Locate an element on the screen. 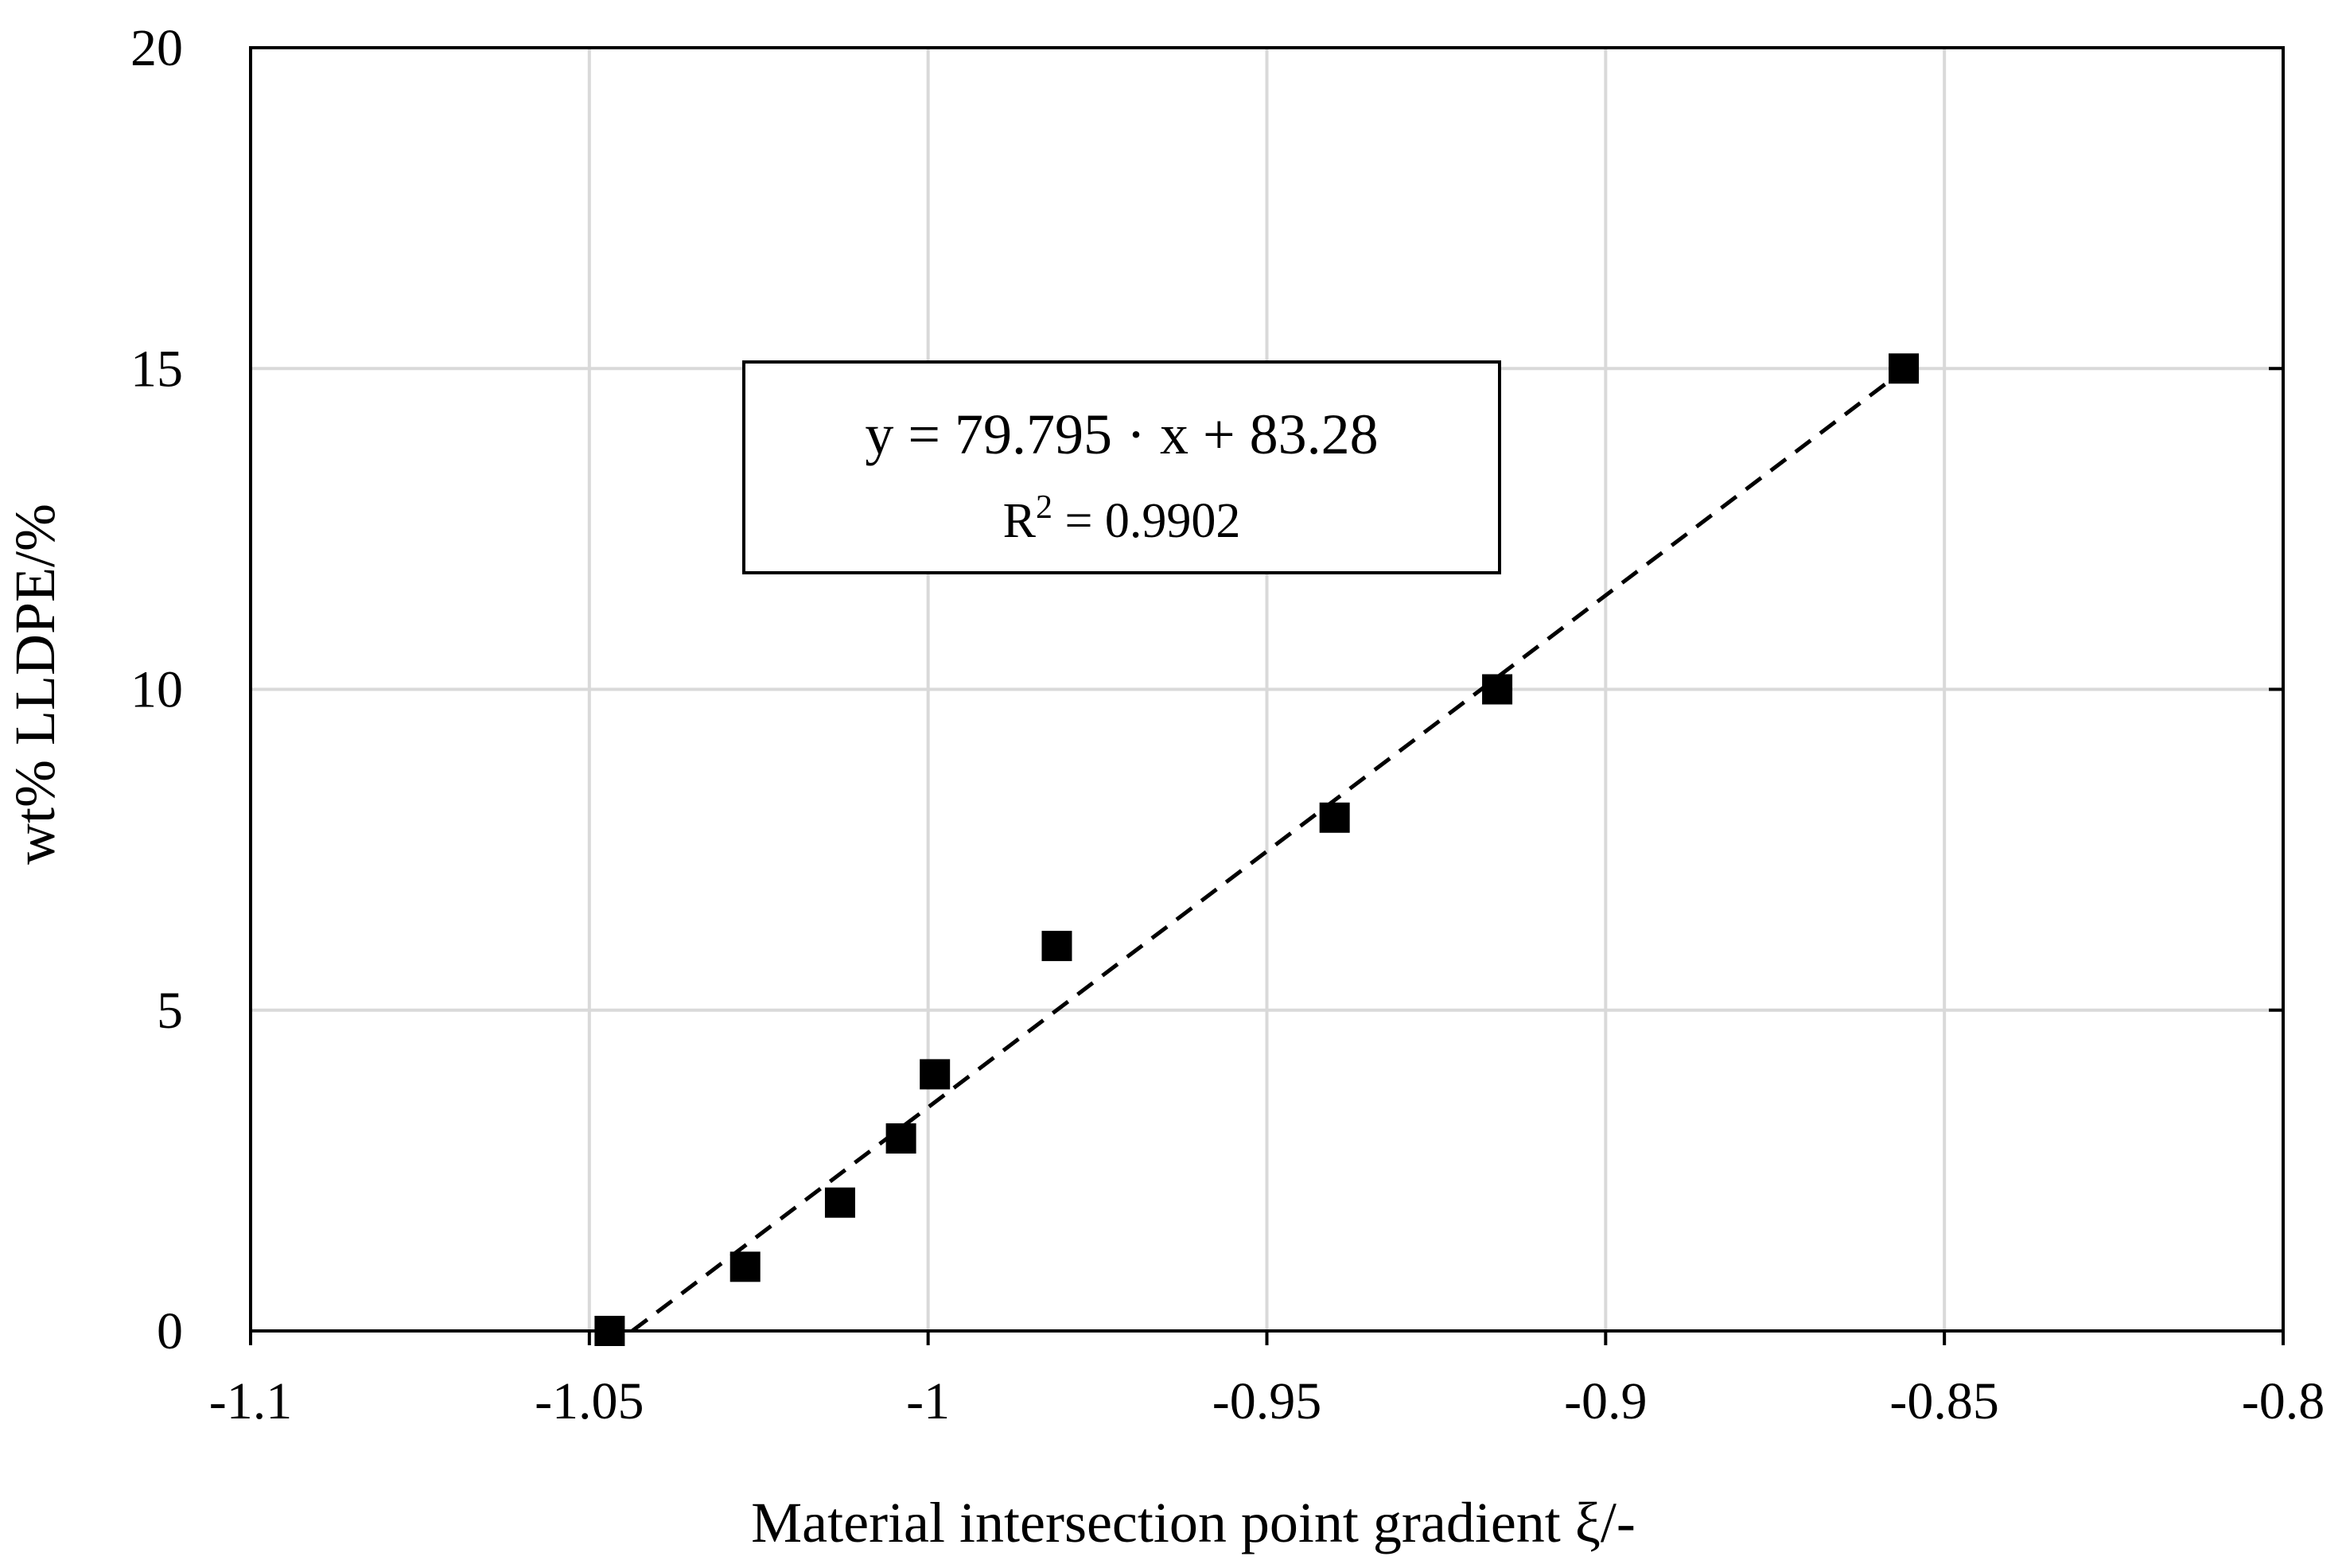  r-squared-superscript: 2 is located at coordinates (1044, 507).